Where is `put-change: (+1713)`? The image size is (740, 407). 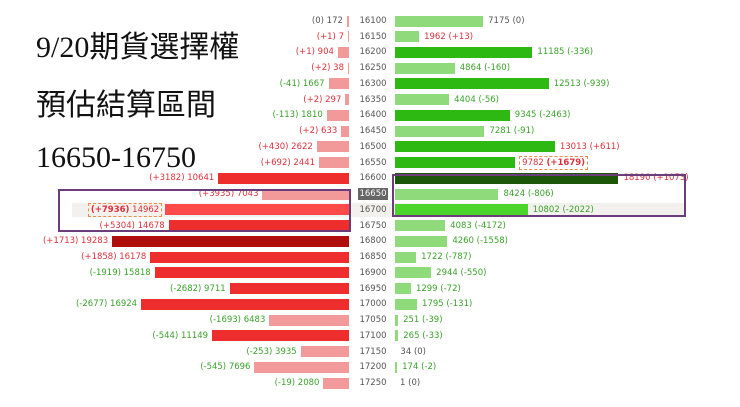 put-change: (+1713) is located at coordinates (60, 241).